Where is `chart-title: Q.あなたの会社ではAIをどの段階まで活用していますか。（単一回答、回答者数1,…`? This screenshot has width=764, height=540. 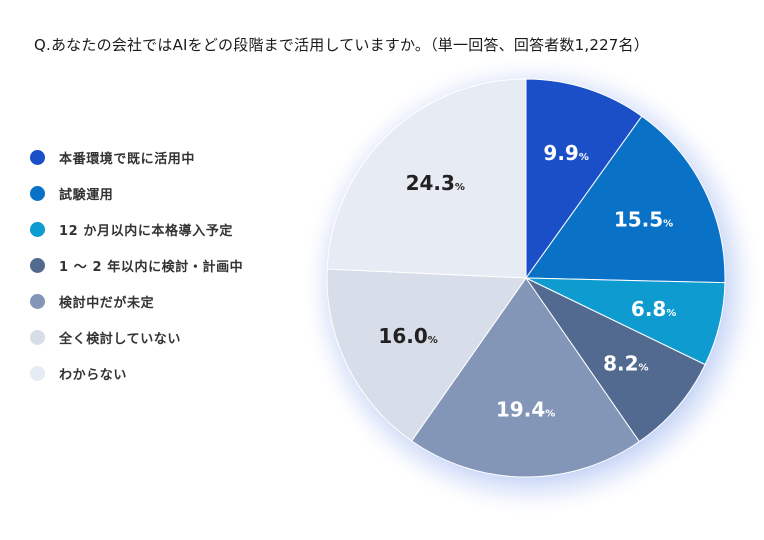 chart-title: Q.あなたの会社ではAIをどの段階まで活用していますか。（単一回答、回答者数1,… is located at coordinates (341, 45).